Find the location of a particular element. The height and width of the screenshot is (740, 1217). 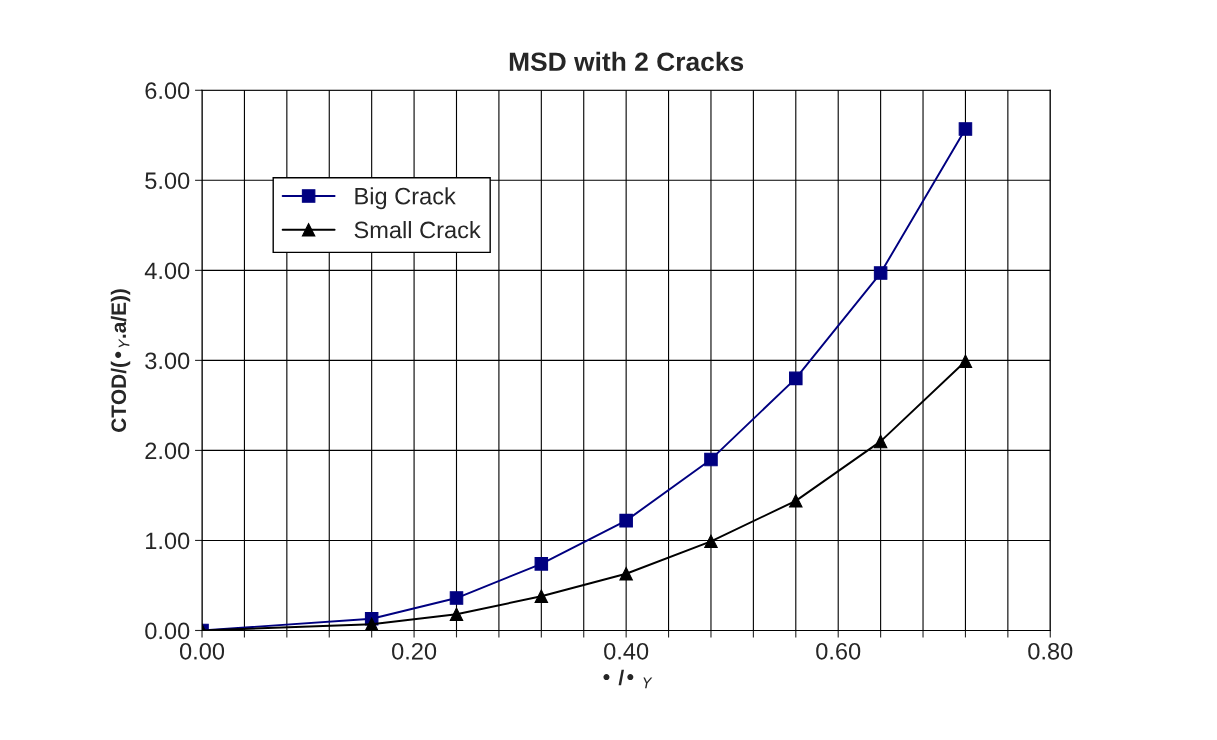

y-tick-label: 1.00 is located at coordinates (168, 541).